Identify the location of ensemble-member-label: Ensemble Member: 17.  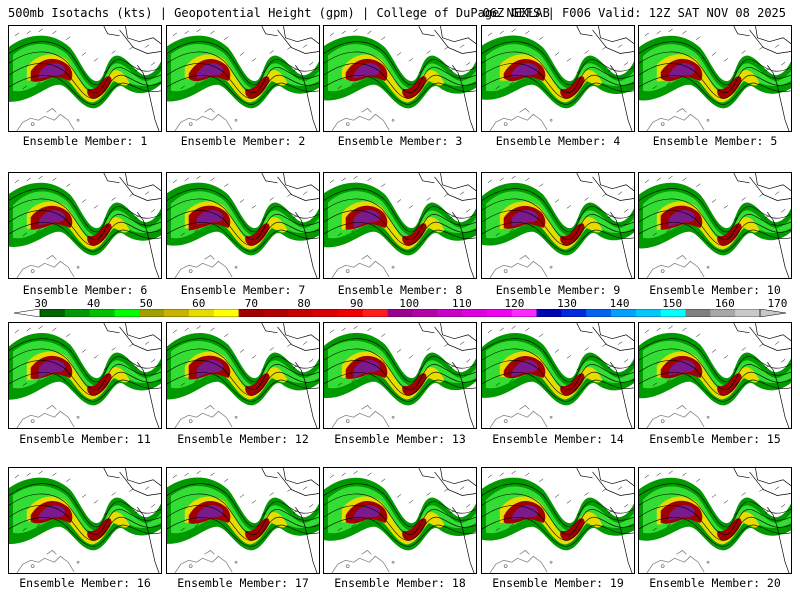
(243, 583).